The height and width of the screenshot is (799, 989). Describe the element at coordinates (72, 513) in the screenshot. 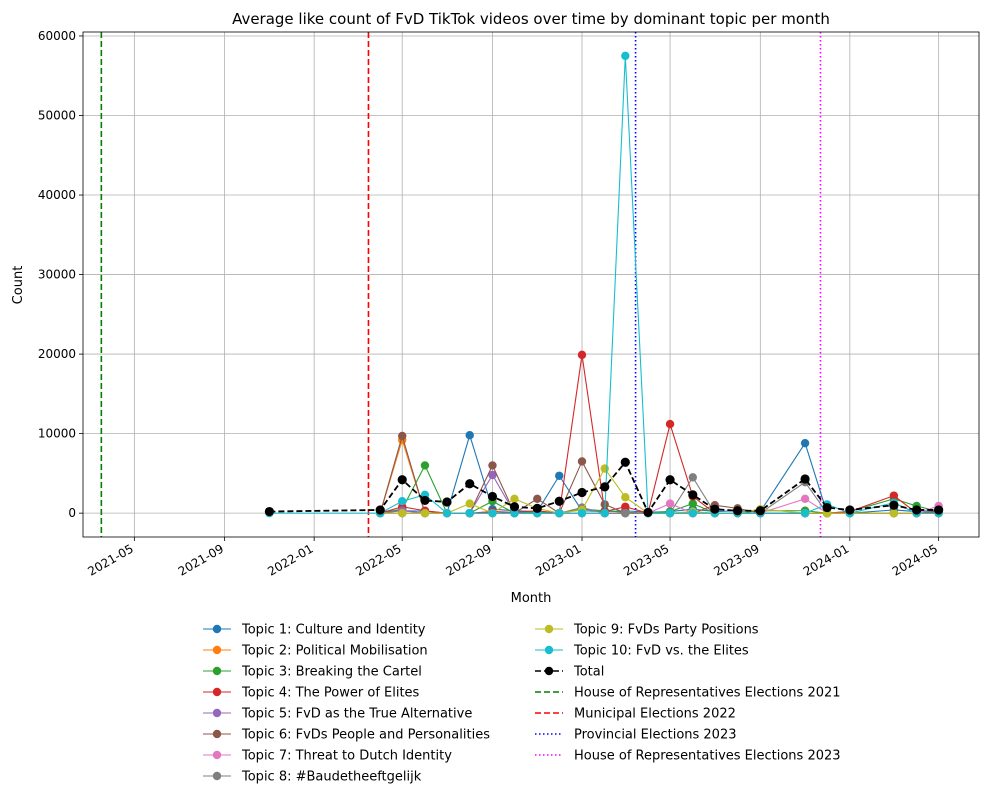

I see `y-tick-label: 0` at that location.